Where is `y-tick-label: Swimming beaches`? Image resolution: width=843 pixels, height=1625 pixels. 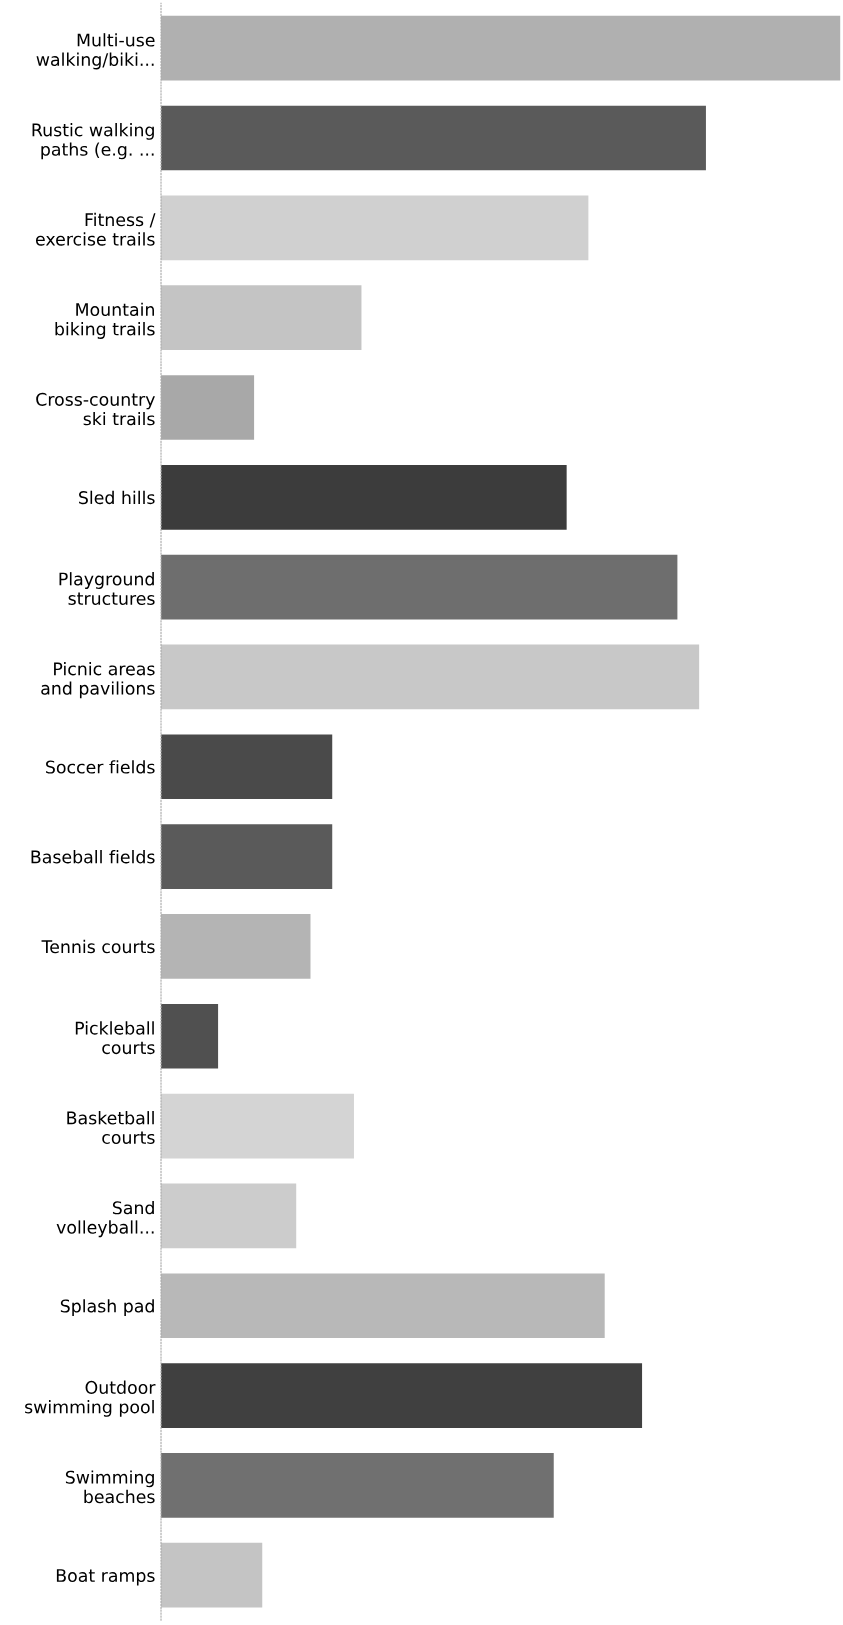 y-tick-label: Swimming beaches is located at coordinates (110, 1487).